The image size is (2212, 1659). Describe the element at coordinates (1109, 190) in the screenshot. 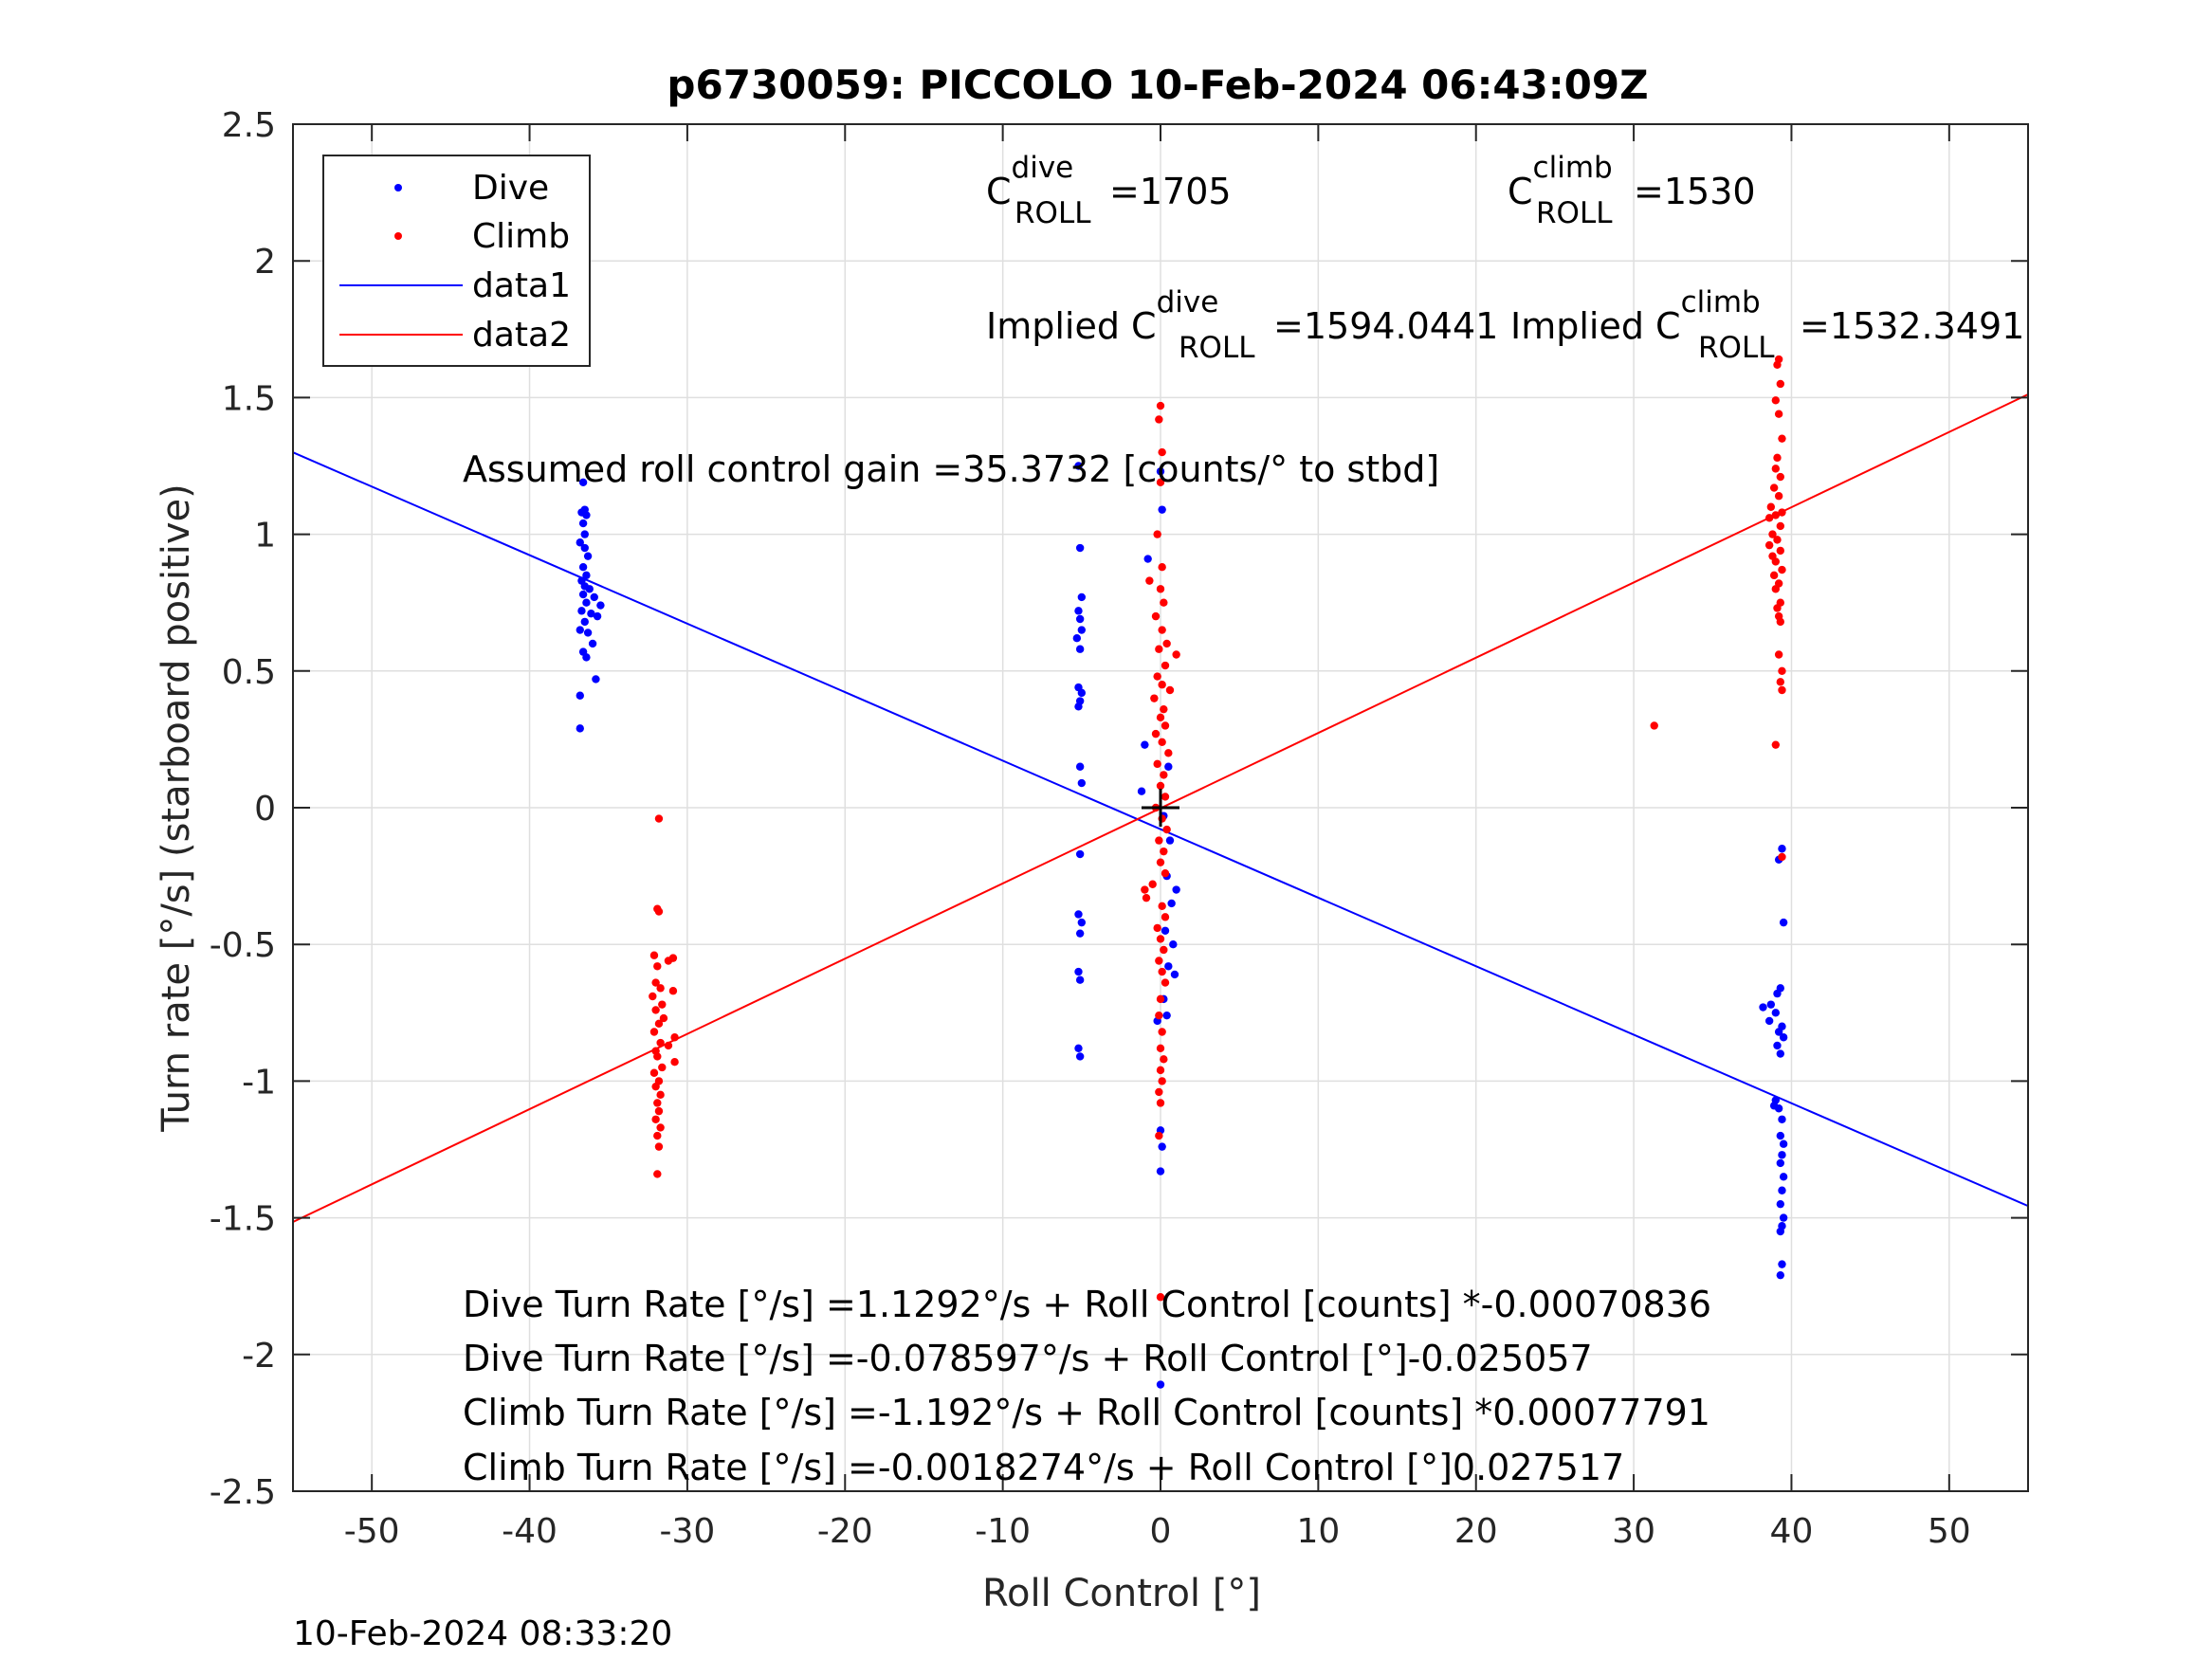

I see `c-dive-annotation: Cdive ROLL =1705` at that location.